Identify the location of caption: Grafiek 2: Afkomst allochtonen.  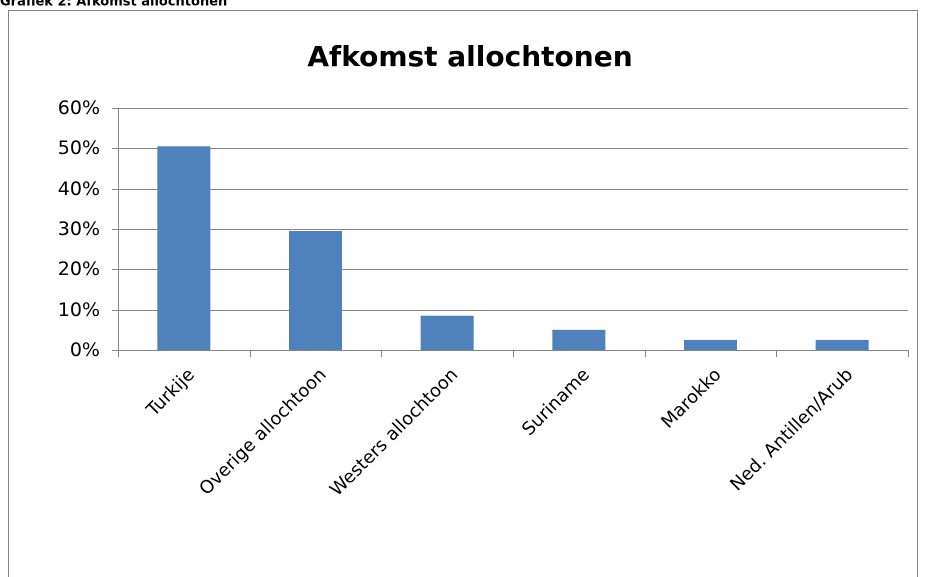
(113, 5).